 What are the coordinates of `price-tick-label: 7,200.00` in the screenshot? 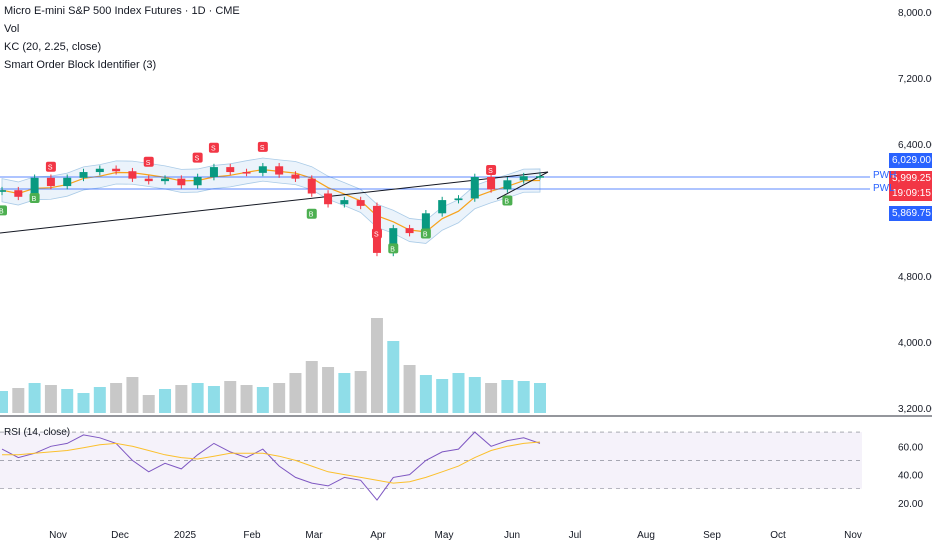 It's located at (915, 79).